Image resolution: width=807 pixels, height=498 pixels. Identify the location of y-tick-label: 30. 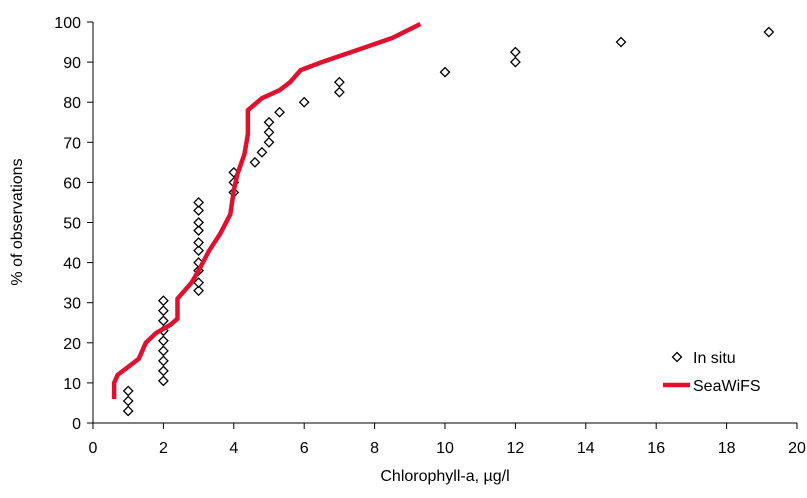
(72, 304).